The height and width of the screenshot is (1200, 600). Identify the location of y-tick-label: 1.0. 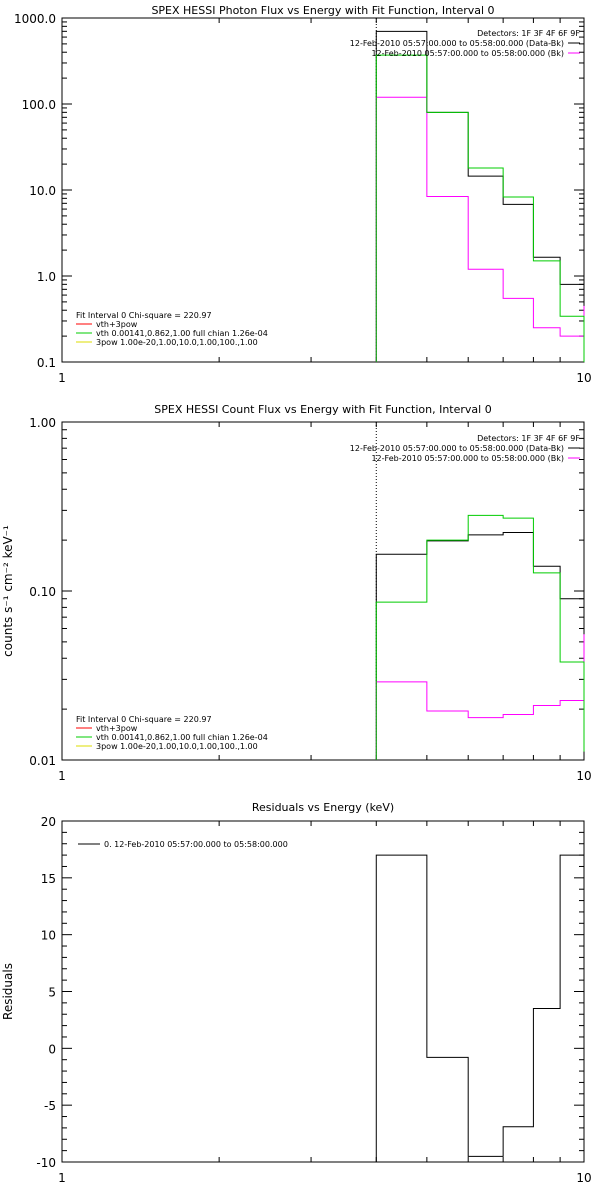
(46, 277).